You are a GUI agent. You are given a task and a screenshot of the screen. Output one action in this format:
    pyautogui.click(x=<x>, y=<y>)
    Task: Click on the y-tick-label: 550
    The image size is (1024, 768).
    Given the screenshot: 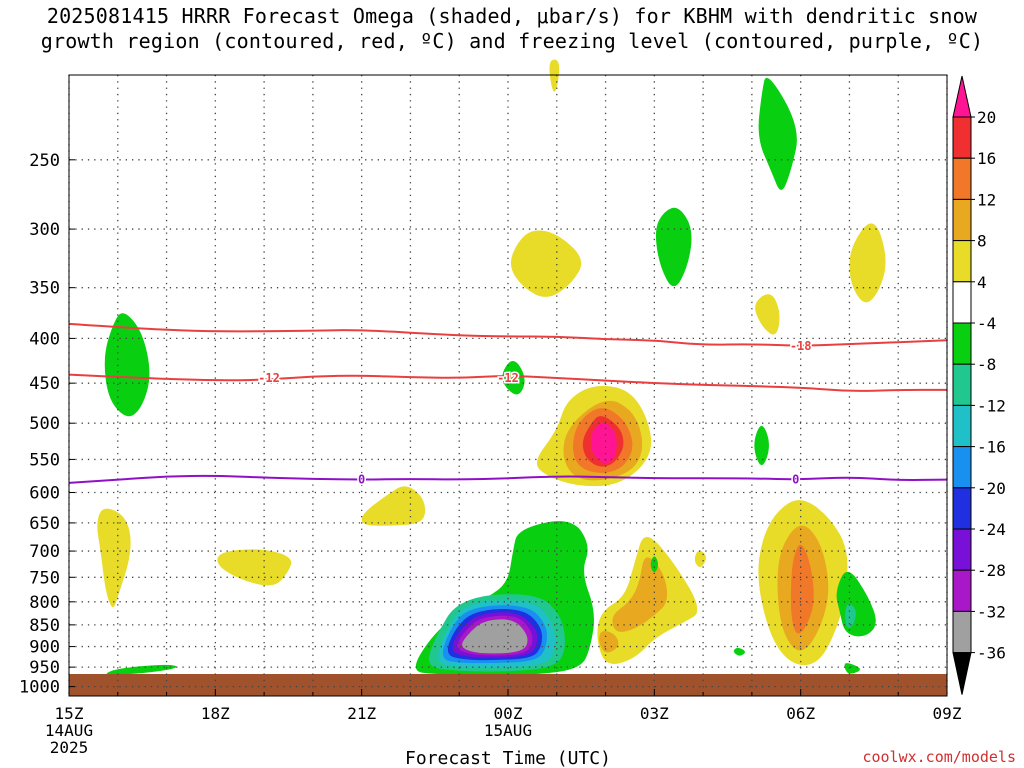 What is the action you would take?
    pyautogui.click(x=44, y=460)
    